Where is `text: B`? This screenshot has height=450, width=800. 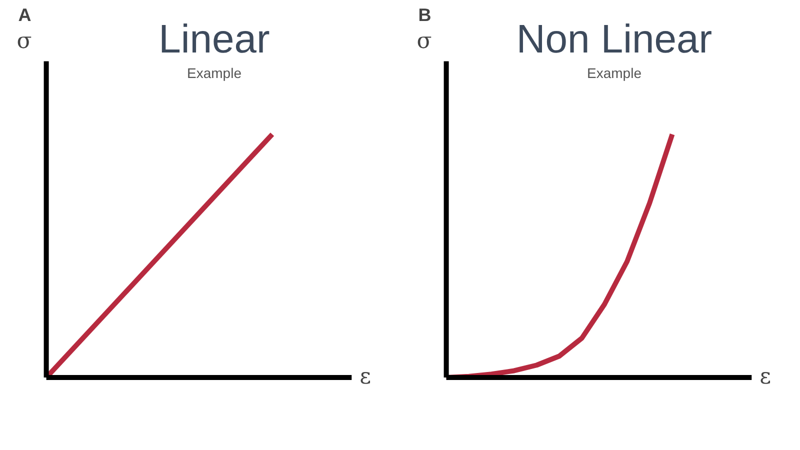 text: B is located at coordinates (425, 14).